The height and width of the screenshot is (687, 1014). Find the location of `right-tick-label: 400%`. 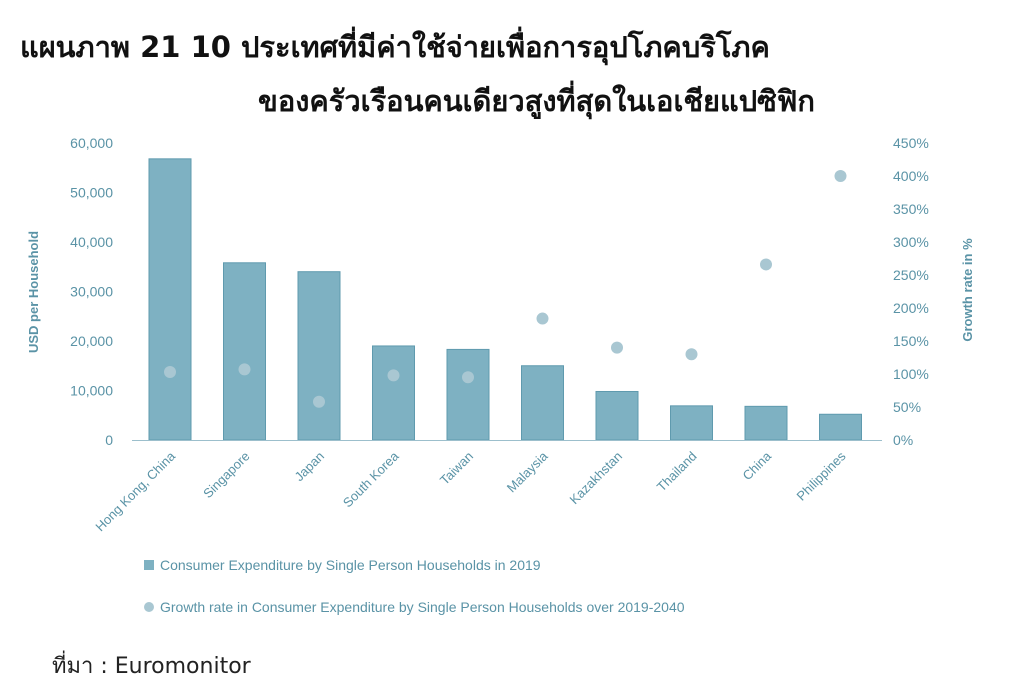

right-tick-label: 400% is located at coordinates (911, 176).